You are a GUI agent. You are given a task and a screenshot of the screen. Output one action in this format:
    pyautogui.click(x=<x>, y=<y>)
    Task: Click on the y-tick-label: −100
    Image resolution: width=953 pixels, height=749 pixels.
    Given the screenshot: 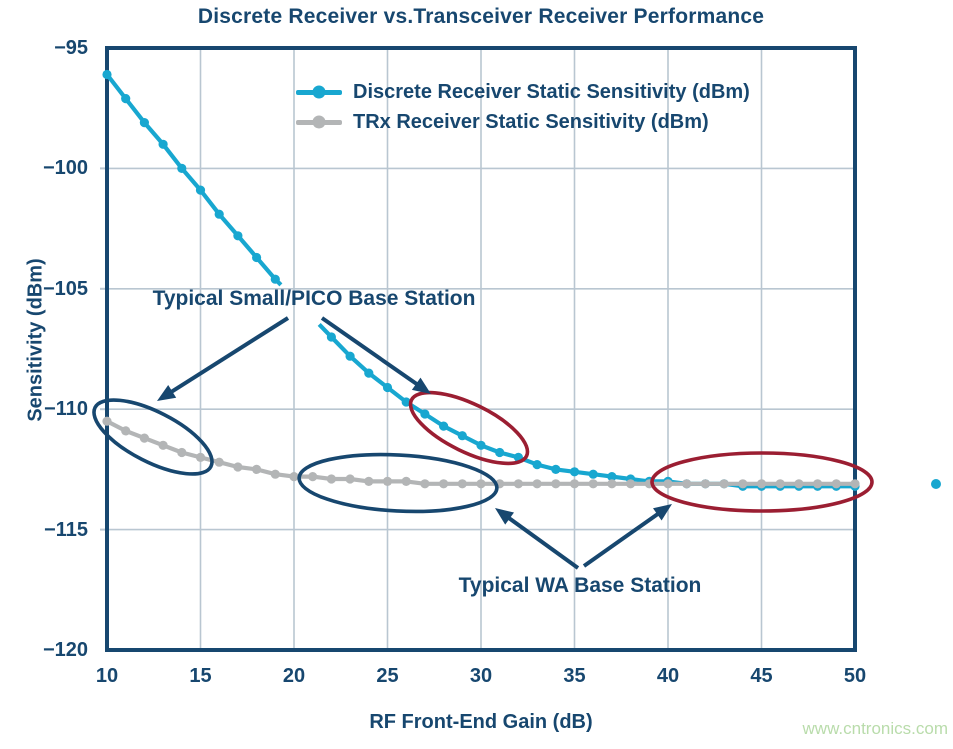 What is the action you would take?
    pyautogui.click(x=65, y=168)
    